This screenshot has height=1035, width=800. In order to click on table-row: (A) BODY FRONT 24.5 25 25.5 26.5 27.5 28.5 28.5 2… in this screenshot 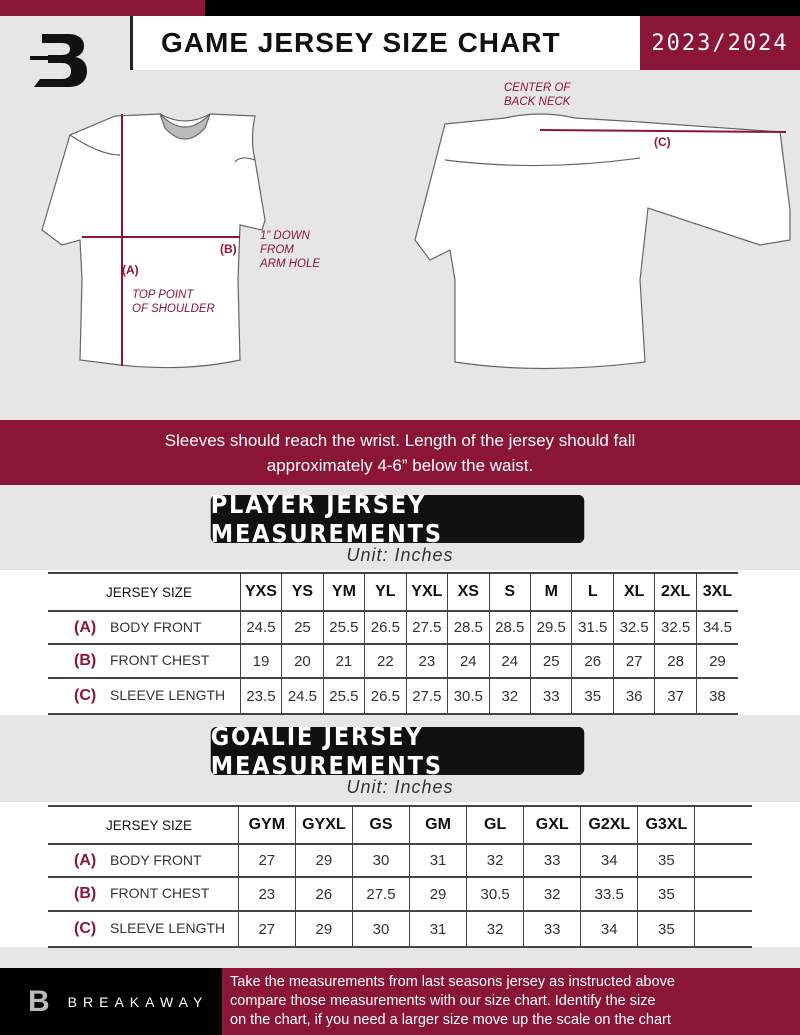, I will do `click(393, 628)`.